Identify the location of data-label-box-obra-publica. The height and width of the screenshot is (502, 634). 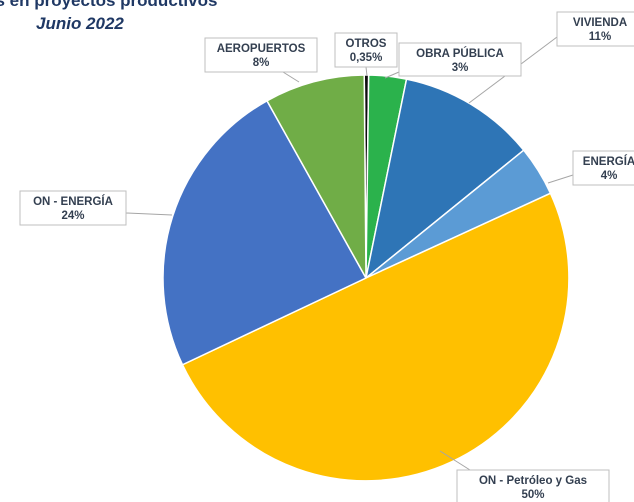
(460, 59).